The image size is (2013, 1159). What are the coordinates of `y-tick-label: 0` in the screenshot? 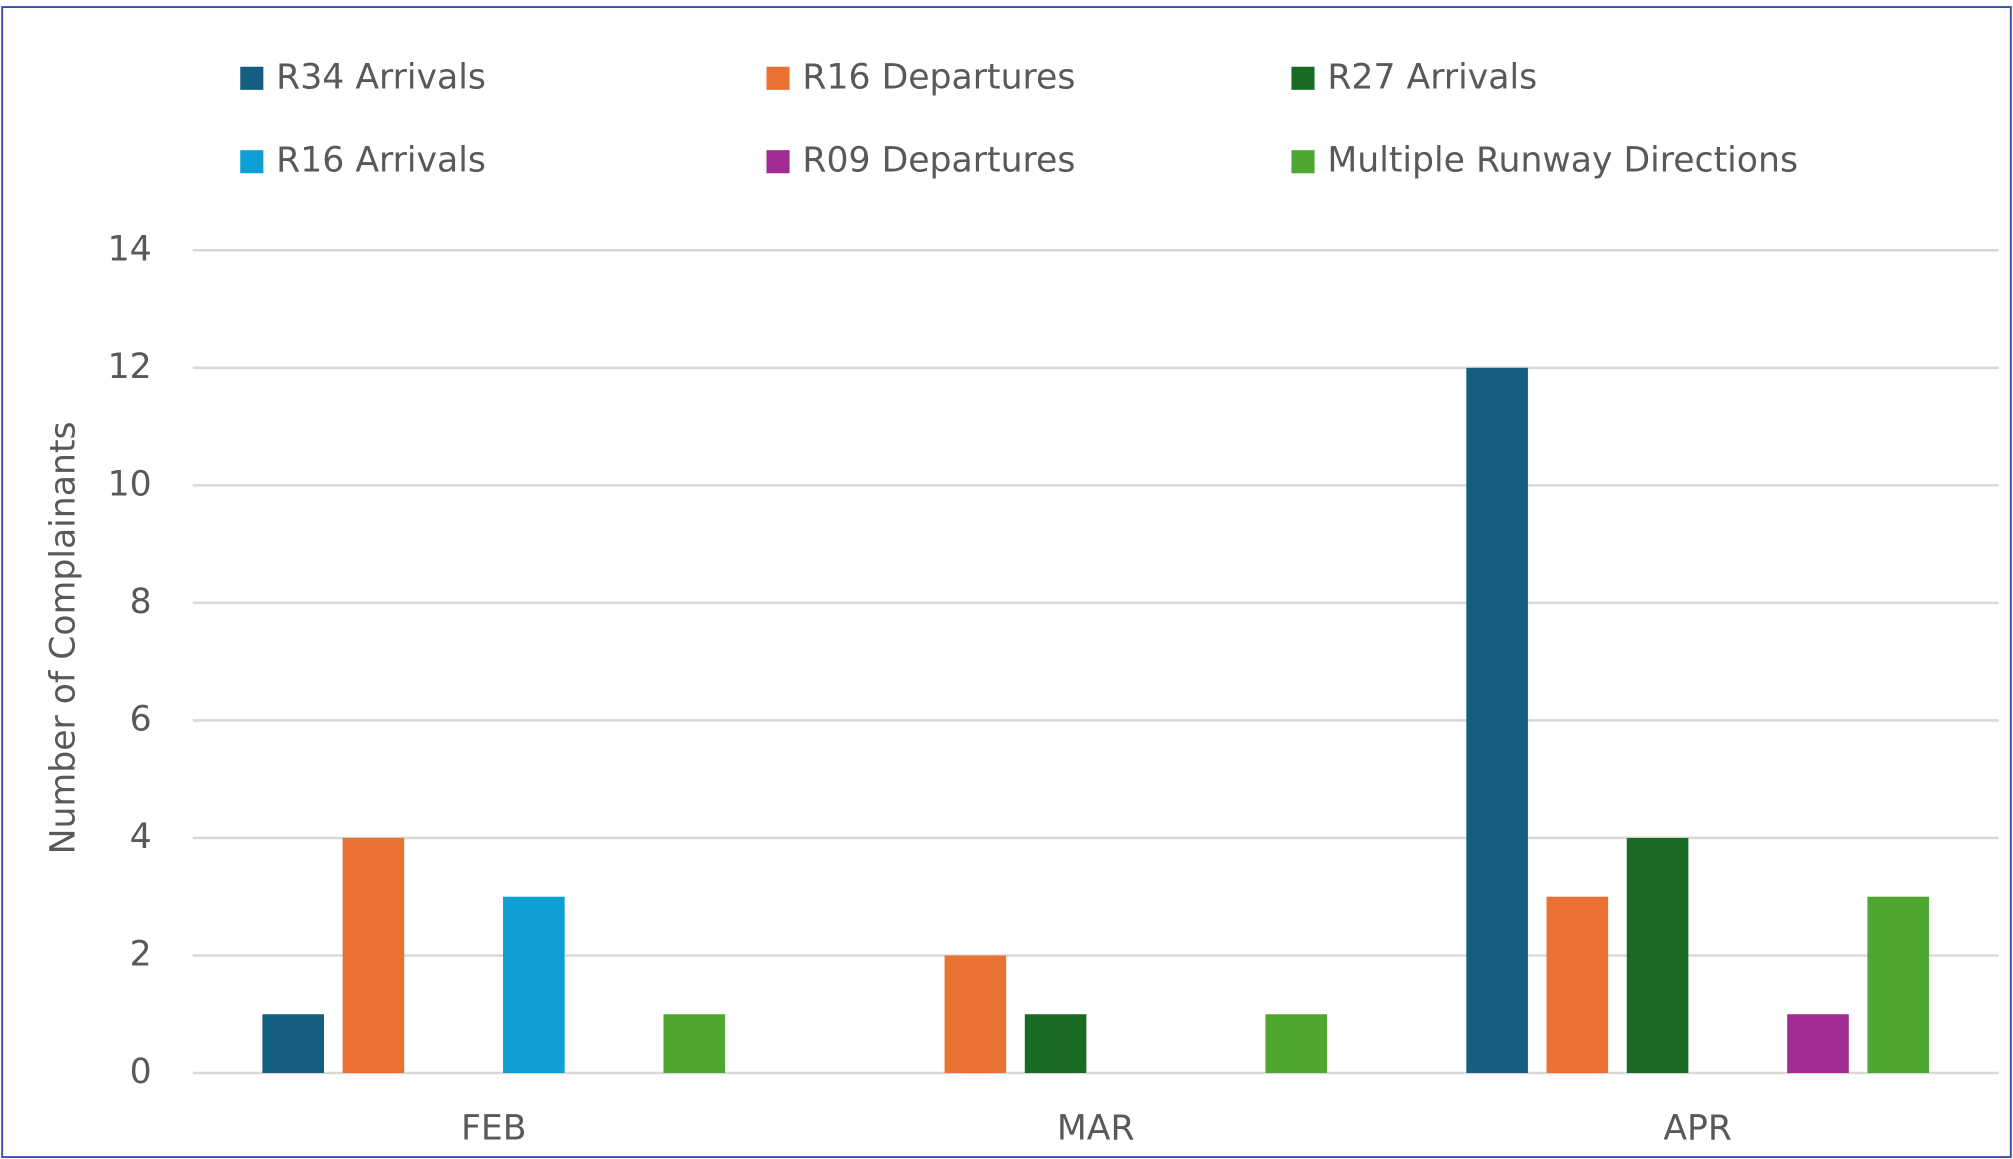 It's located at (141, 1072).